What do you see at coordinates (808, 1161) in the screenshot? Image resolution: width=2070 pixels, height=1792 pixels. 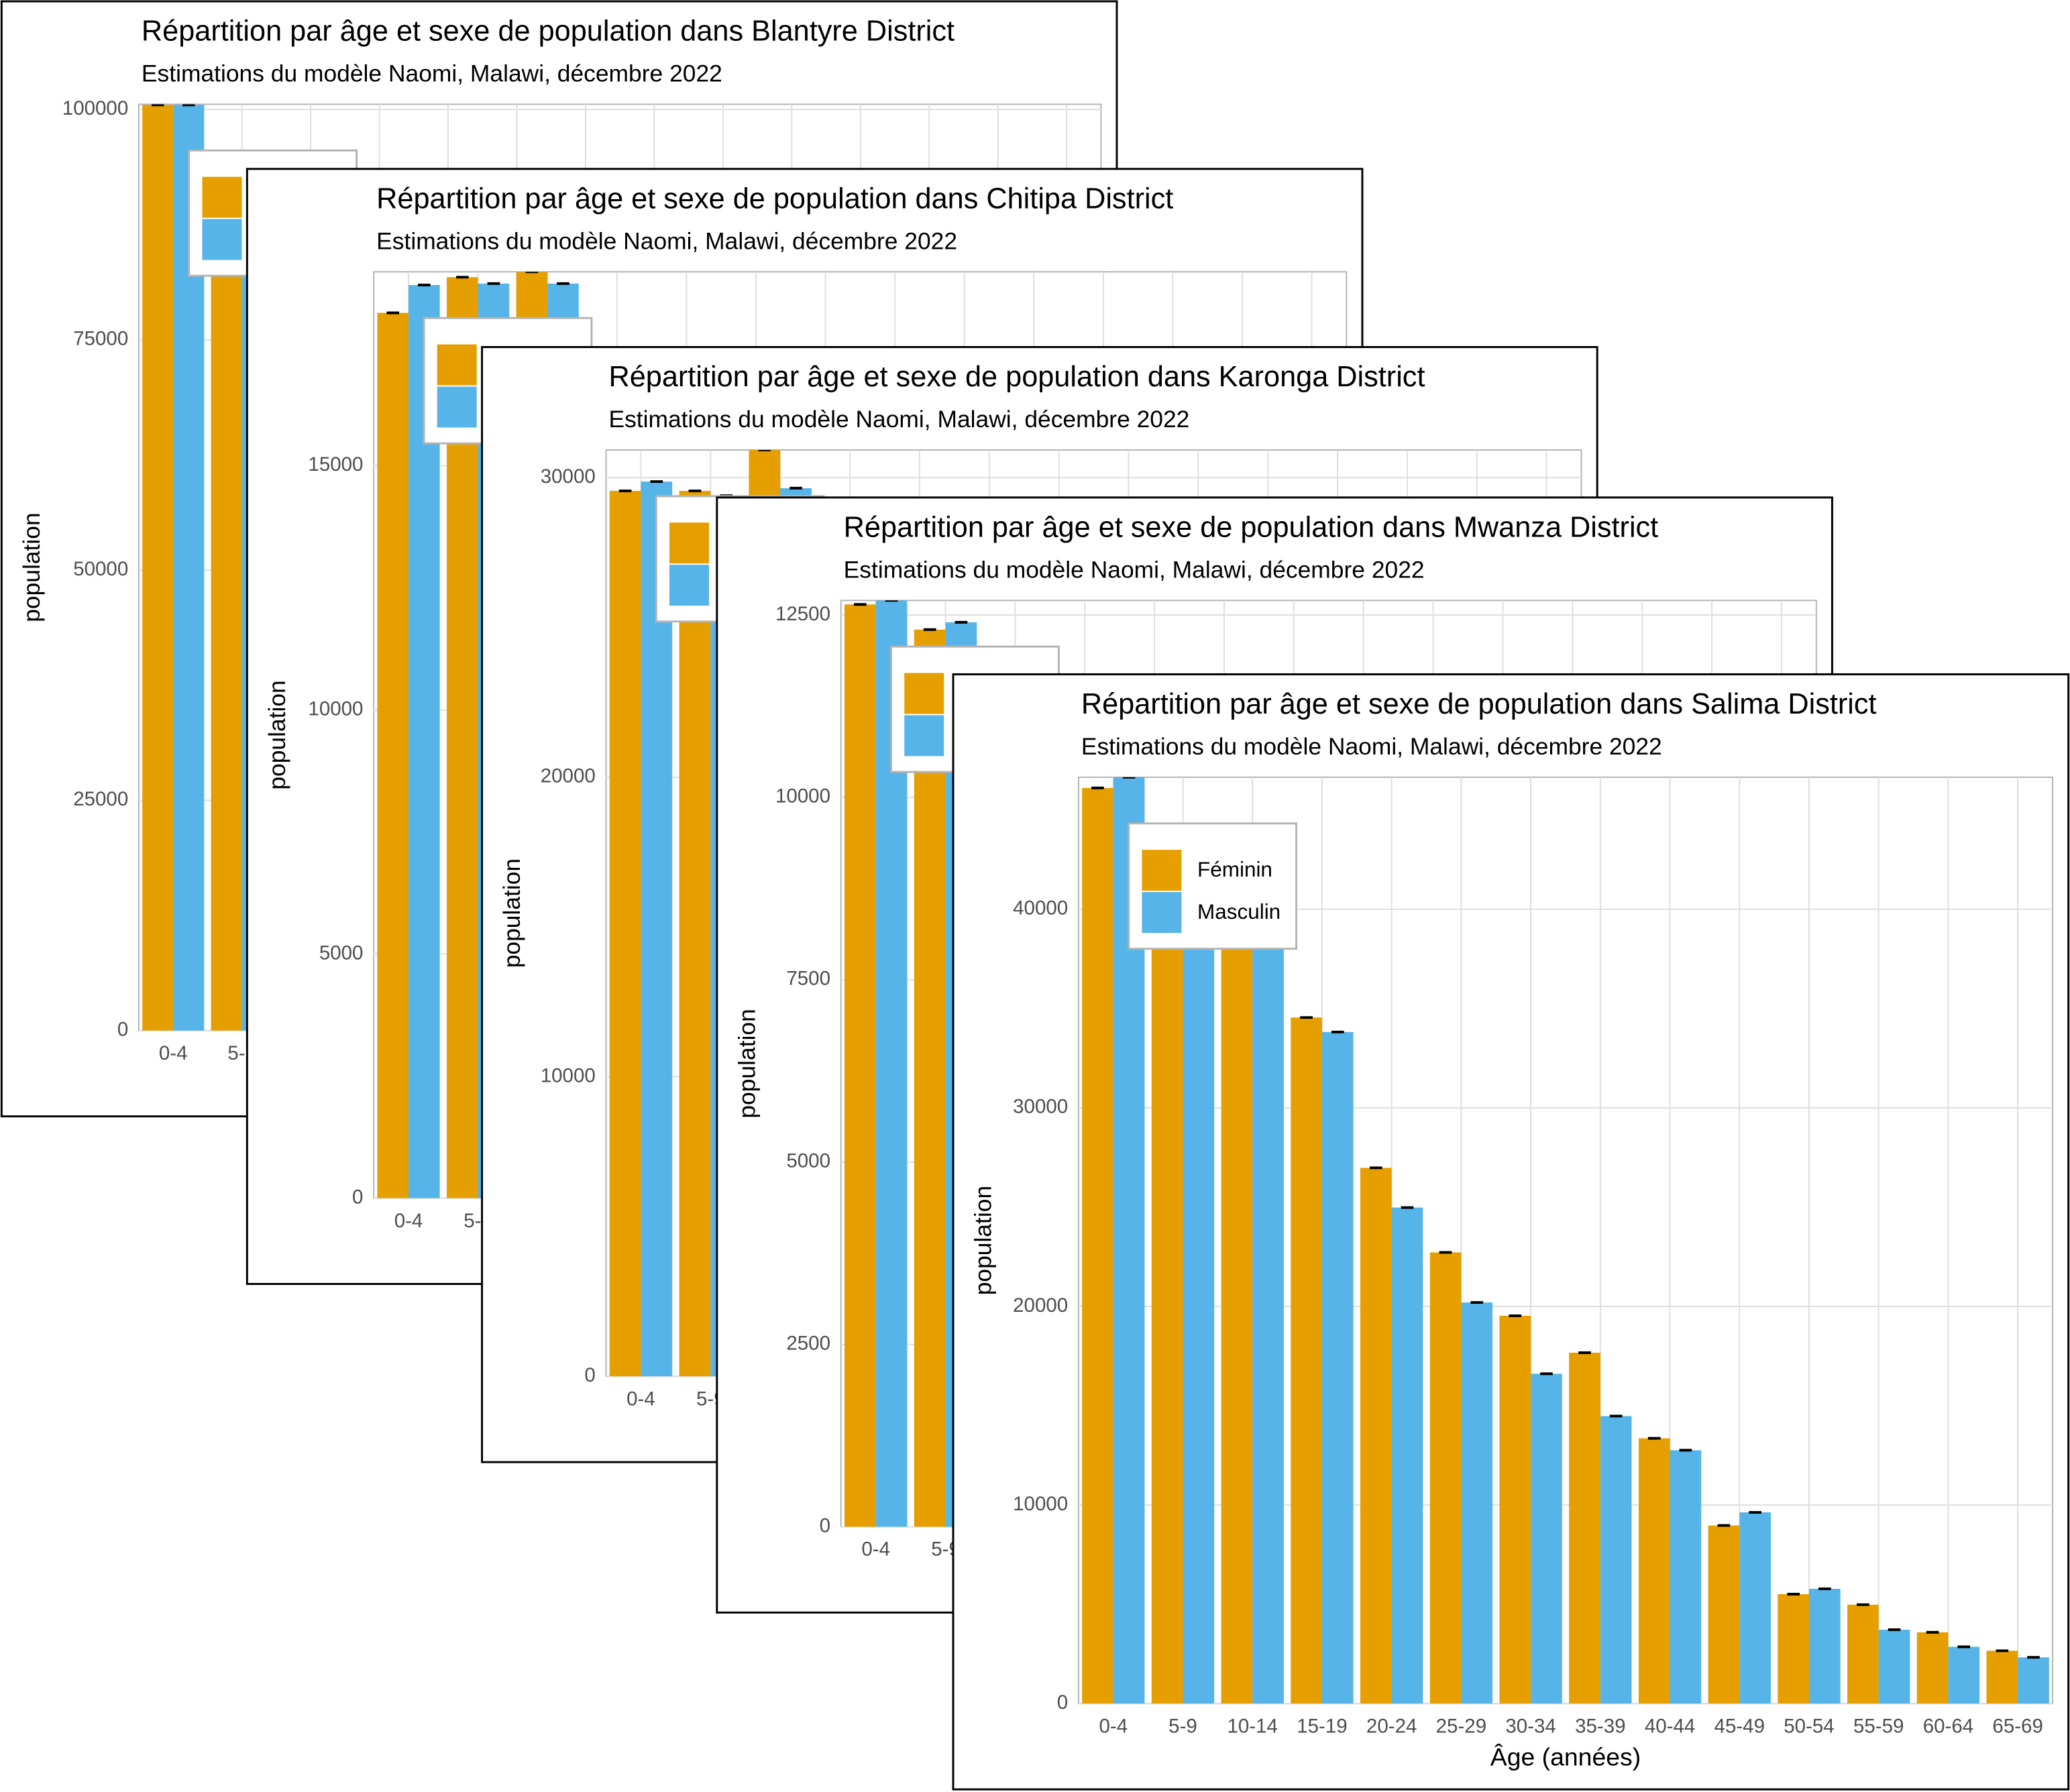 I see `y-tick-label: 5000` at bounding box center [808, 1161].